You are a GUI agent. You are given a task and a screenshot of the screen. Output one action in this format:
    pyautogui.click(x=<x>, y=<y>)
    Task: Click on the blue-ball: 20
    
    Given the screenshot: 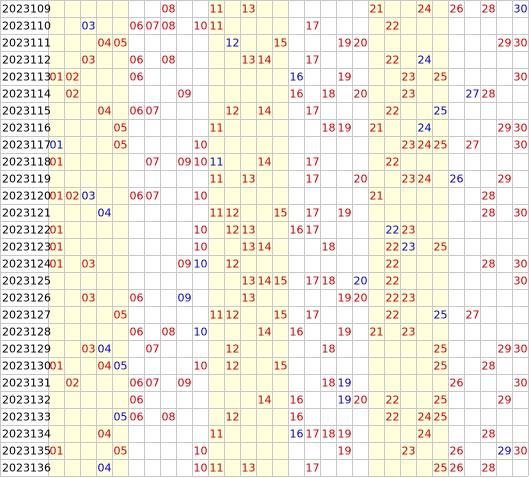 What is the action you would take?
    pyautogui.click(x=361, y=281)
    